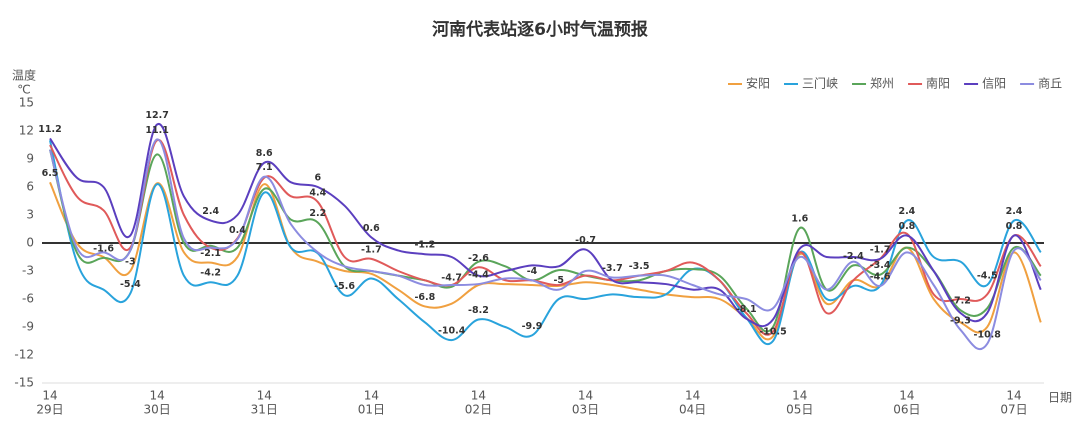 The width and height of the screenshot is (1080, 422). What do you see at coordinates (28, 327) in the screenshot?
I see `y-tick-label: -9` at bounding box center [28, 327].